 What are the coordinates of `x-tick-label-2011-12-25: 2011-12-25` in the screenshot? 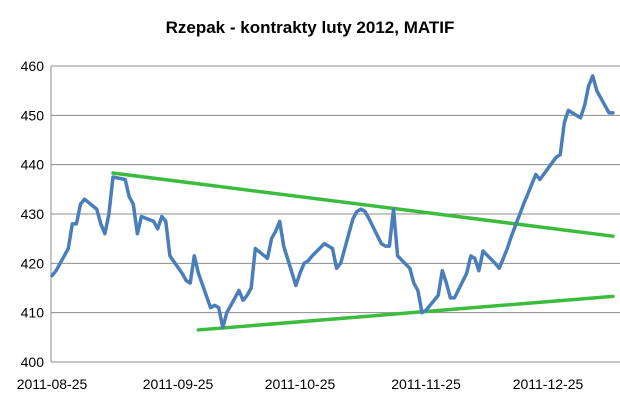 It's located at (548, 384).